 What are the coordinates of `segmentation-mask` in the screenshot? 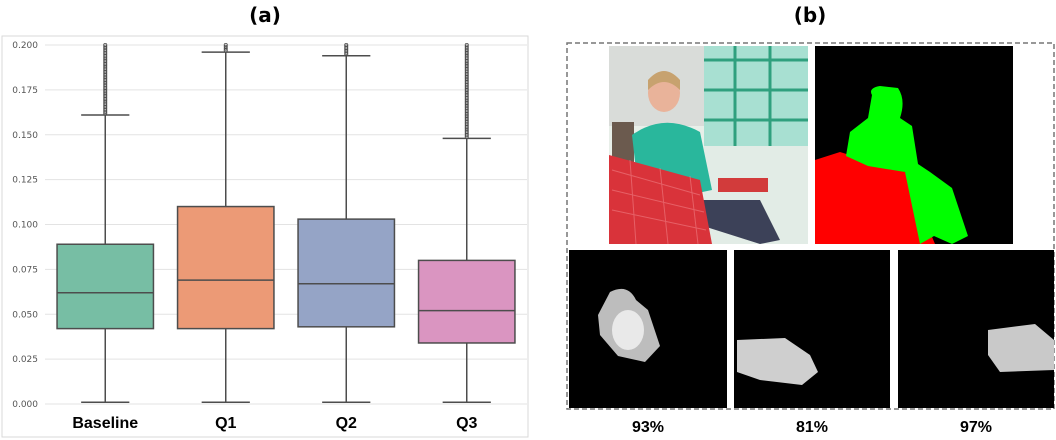 It's located at (914, 145).